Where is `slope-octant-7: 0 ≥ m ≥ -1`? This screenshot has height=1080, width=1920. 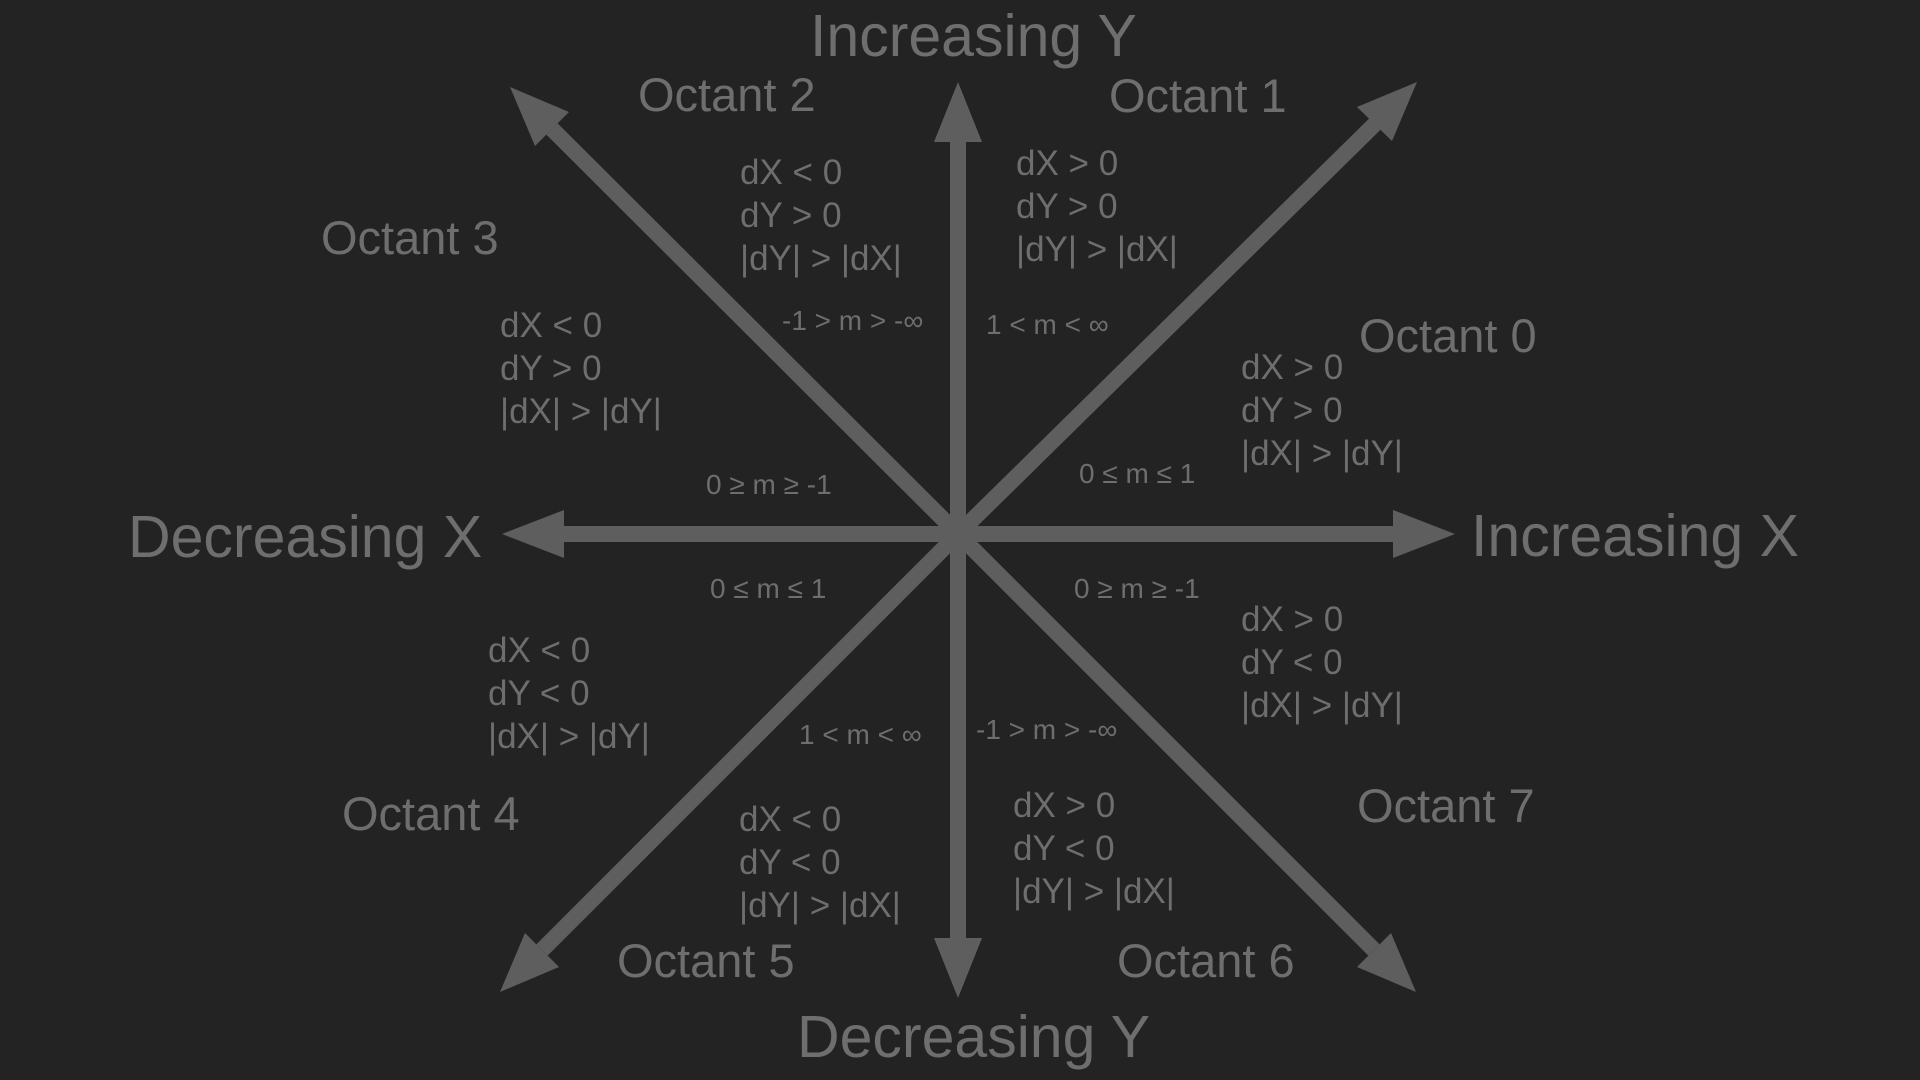 slope-octant-7: 0 ≥ m ≥ -1 is located at coordinates (1137, 588).